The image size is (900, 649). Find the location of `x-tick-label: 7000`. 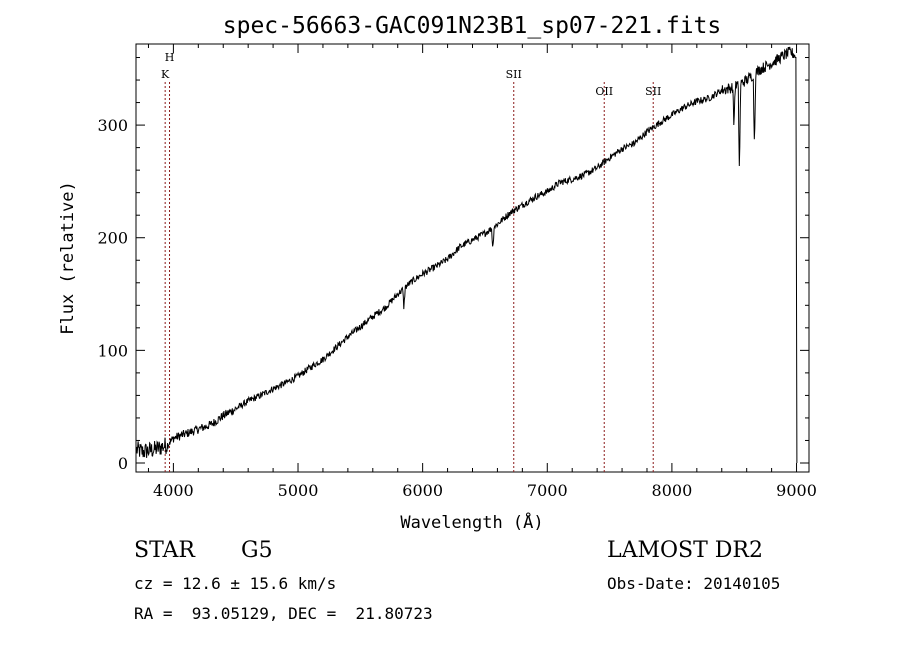

x-tick-label: 7000 is located at coordinates (547, 490).